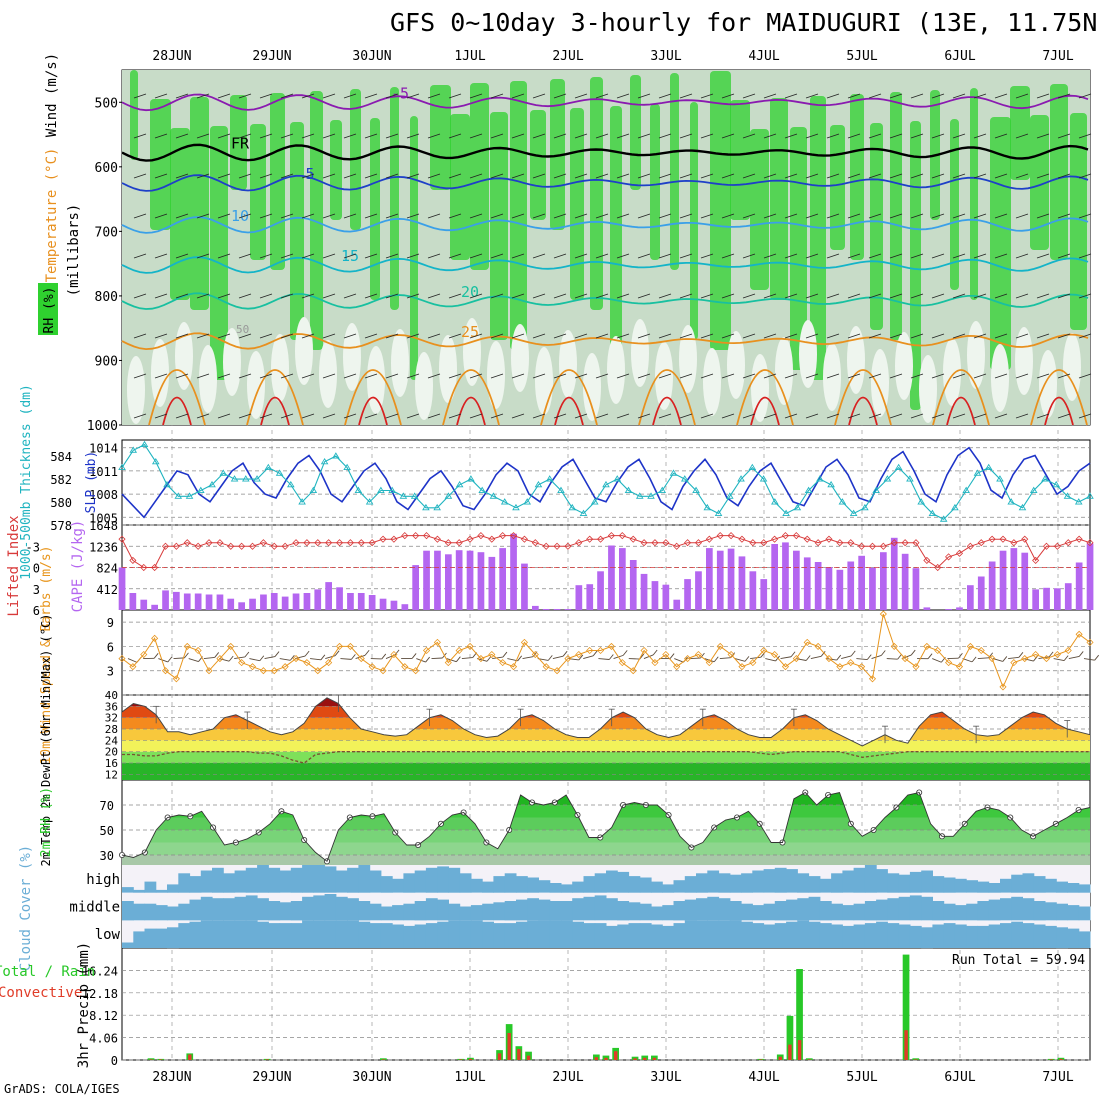  I want to click on isotherm-30-line, so click(1059, 397).